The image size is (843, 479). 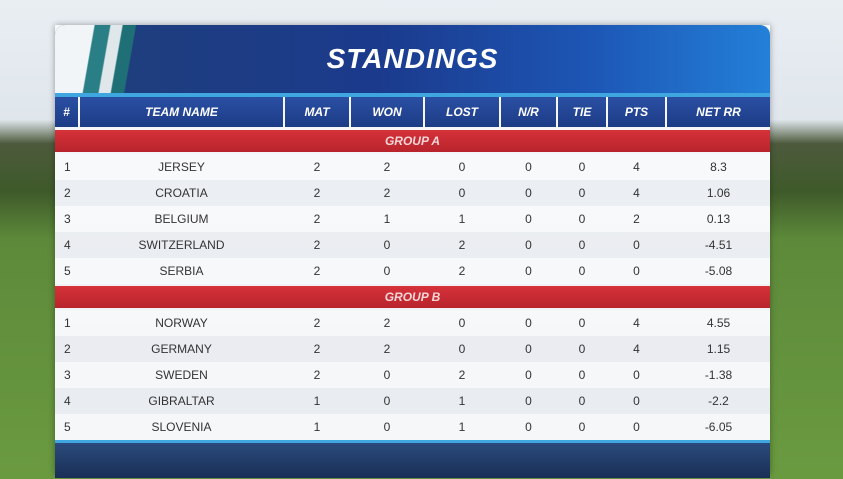 I want to click on column-header: PTS, so click(x=636, y=112).